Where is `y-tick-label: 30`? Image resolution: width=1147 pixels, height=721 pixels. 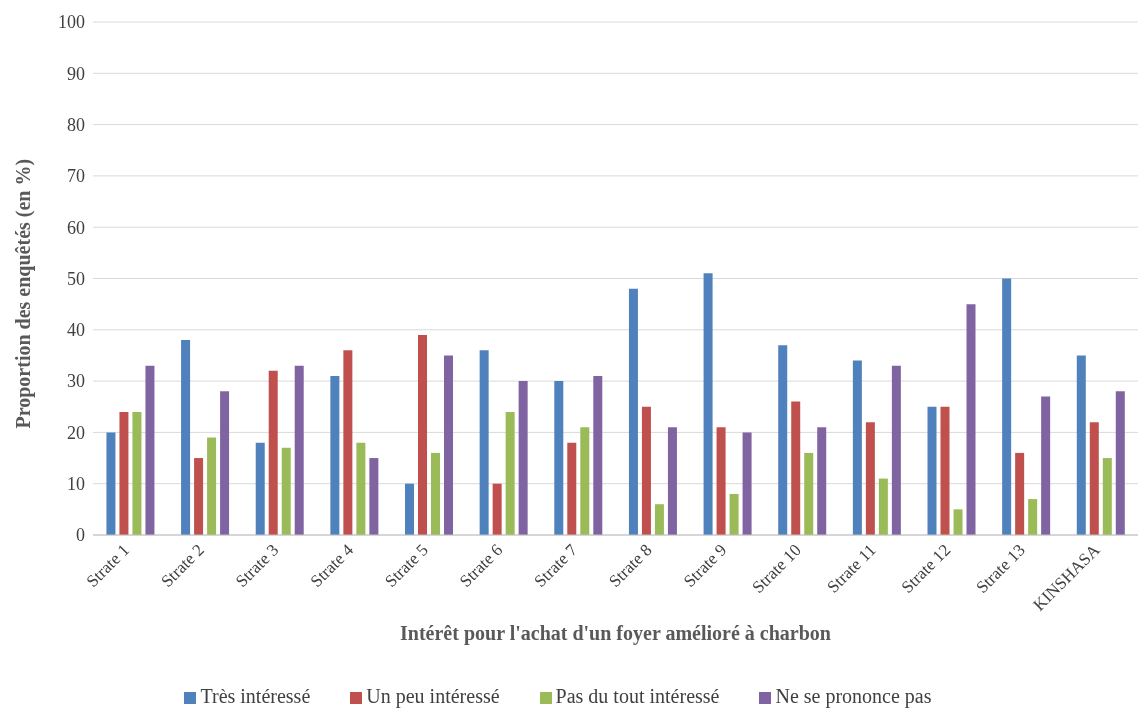
y-tick-label: 30 is located at coordinates (76, 381).